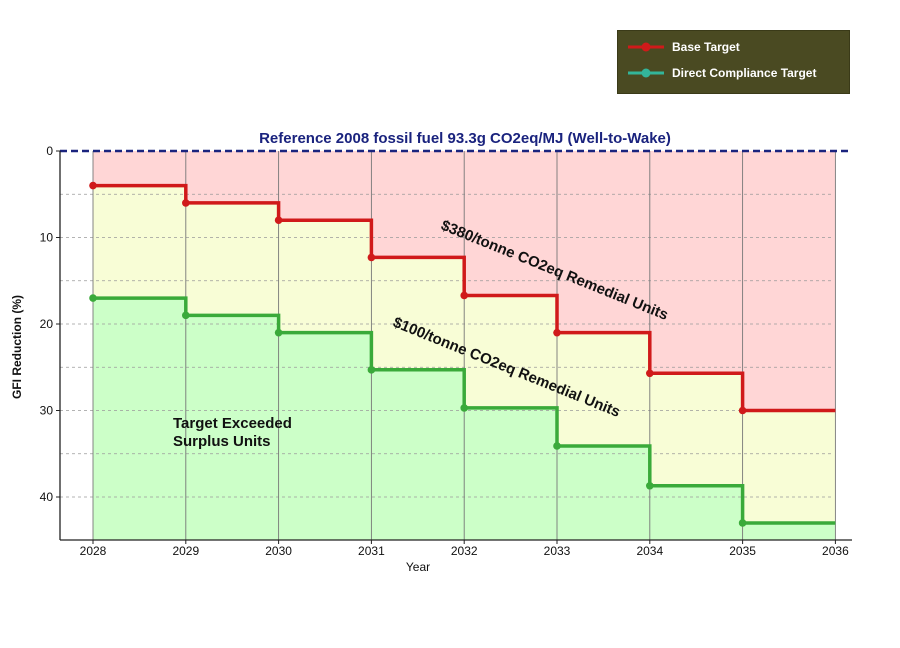  I want to click on legend: Base Target Direct Compliance Target, so click(733, 62).